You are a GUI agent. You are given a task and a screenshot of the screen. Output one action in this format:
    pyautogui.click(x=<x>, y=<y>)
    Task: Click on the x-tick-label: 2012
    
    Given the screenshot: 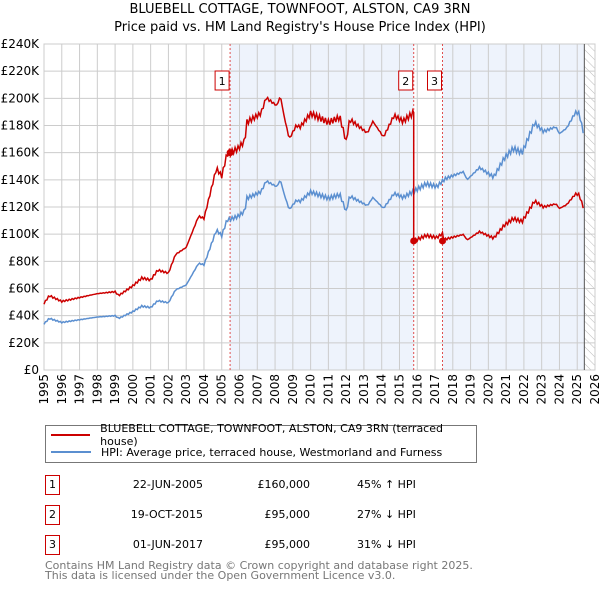 What is the action you would take?
    pyautogui.click(x=346, y=389)
    